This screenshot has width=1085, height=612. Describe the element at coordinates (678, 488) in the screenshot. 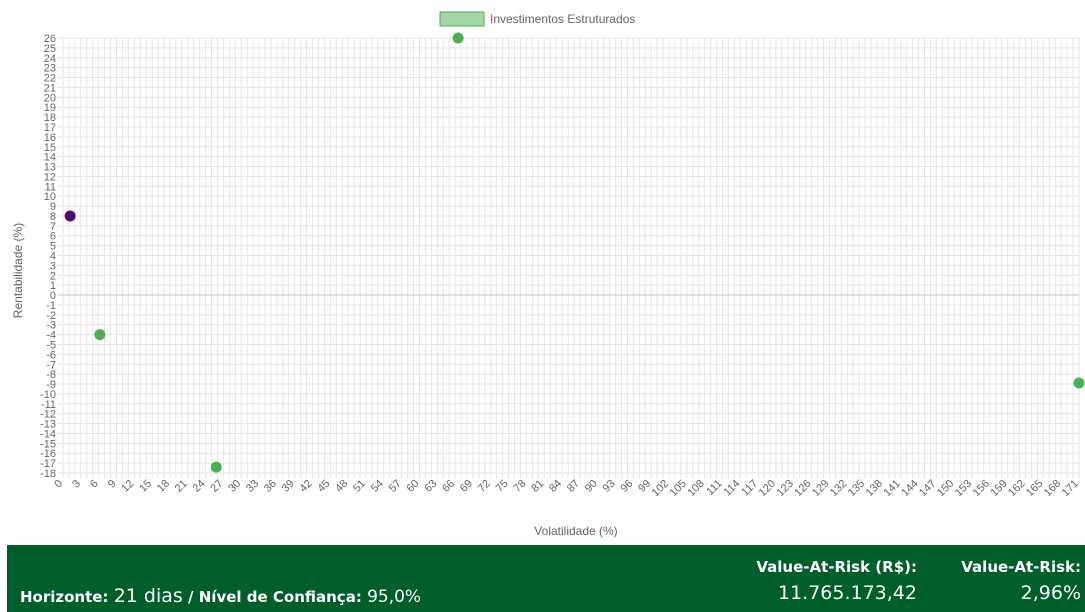

I see `x-tick-label: 105` at that location.